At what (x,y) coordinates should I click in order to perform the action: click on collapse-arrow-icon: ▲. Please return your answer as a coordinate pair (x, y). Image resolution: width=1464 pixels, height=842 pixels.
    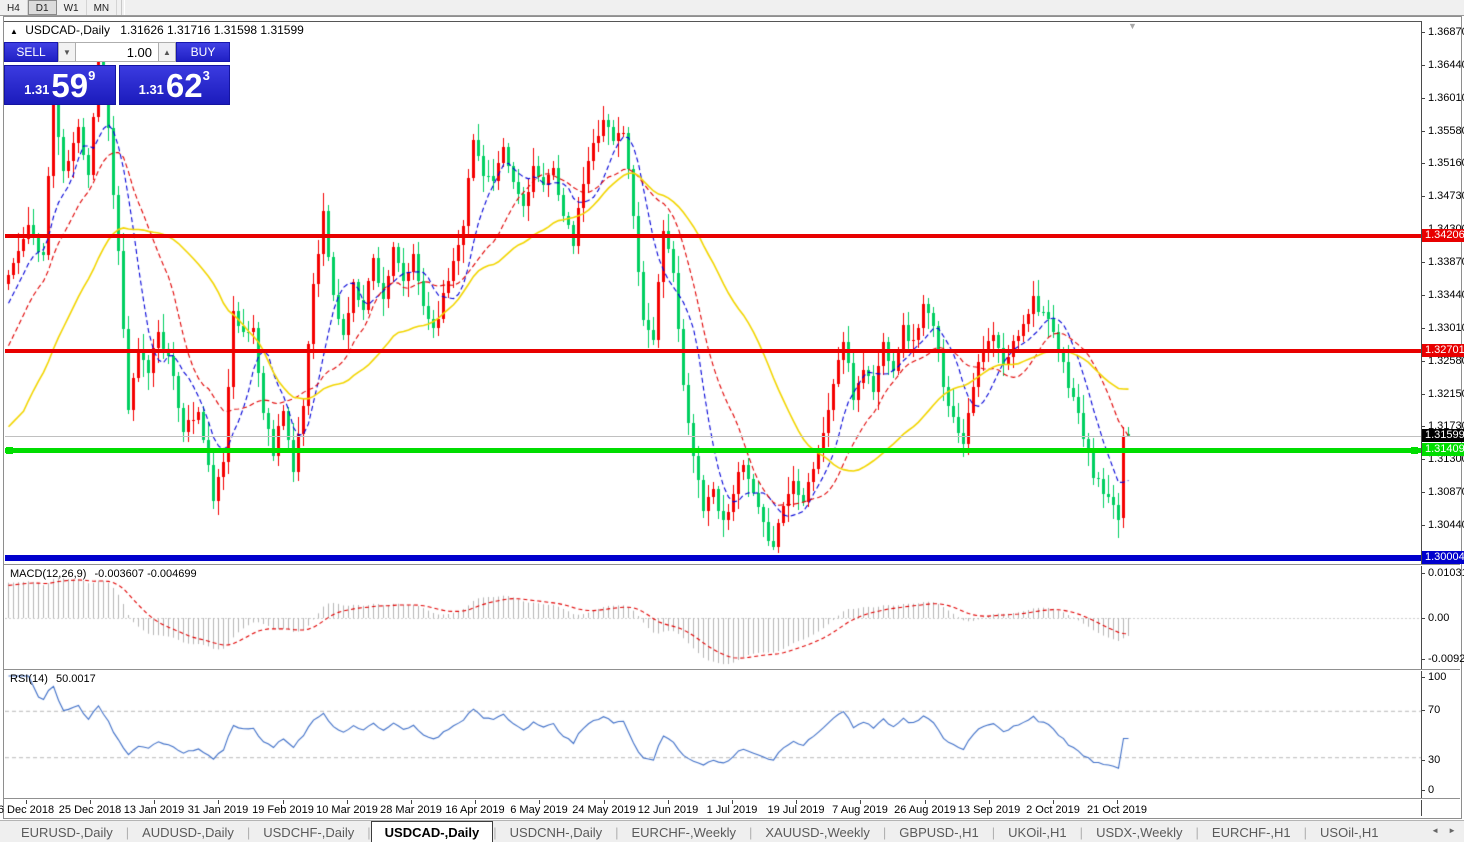
    Looking at the image, I should click on (14, 31).